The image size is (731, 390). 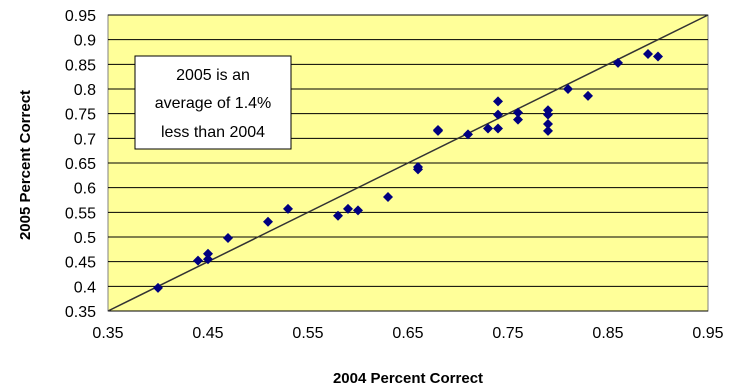 I want to click on annotation-line-3: less than 2004, so click(x=213, y=132).